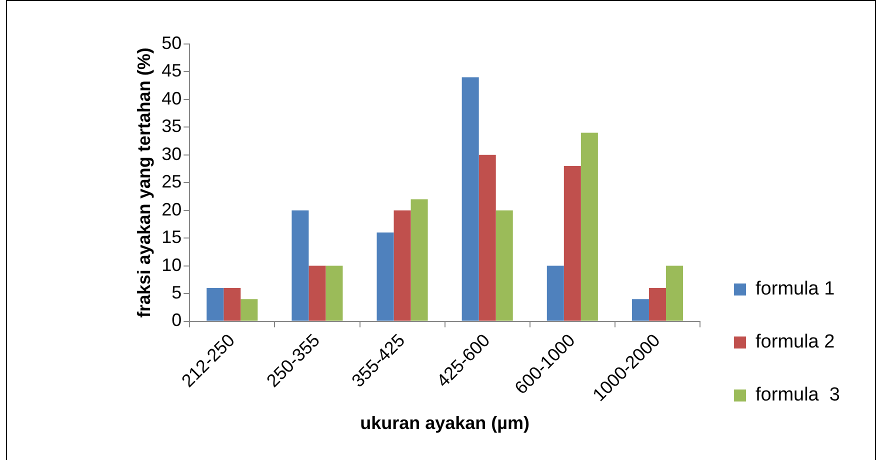 This screenshot has height=462, width=883. I want to click on x-axis-title: ukuran ayakan (µm), so click(445, 423).